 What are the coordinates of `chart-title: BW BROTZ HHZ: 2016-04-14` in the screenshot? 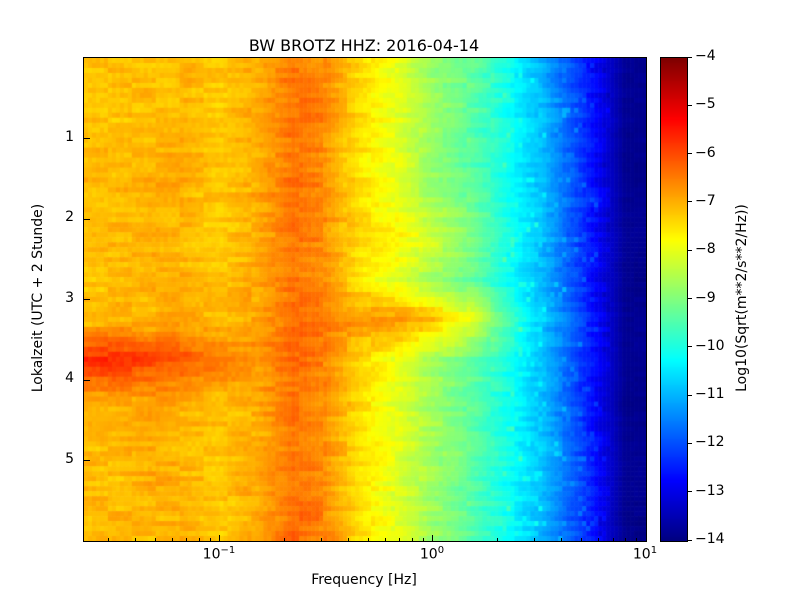 It's located at (364, 45).